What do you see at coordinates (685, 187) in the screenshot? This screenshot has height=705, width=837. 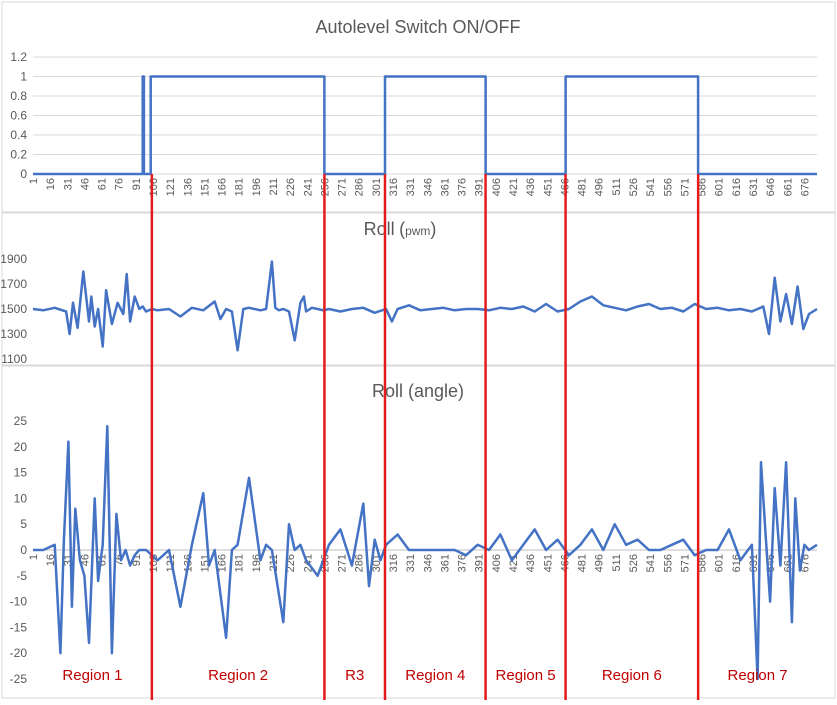 I see `x-tick-label: 571` at bounding box center [685, 187].